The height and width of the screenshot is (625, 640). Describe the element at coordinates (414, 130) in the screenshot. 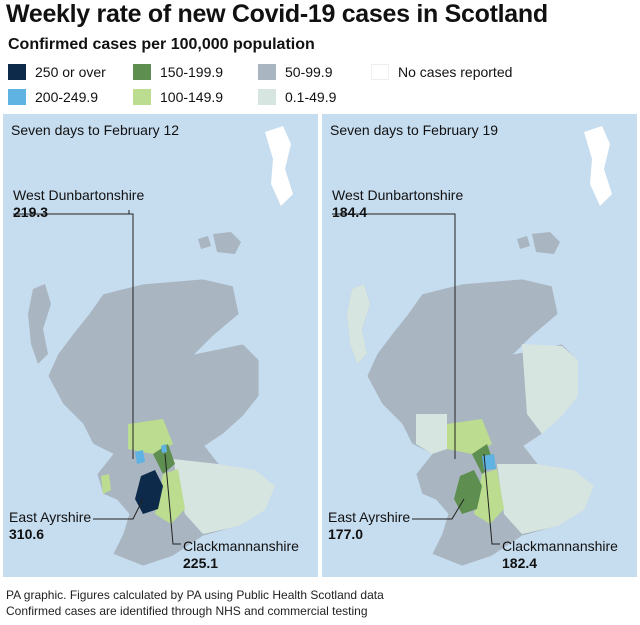

I see `panel-title: Seven days to February 19` at that location.